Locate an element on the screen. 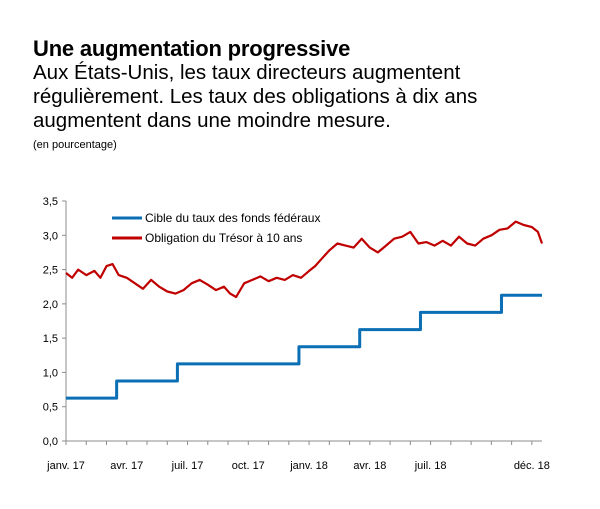 This screenshot has width=600, height=509. chart-title: Une augmentation progressive is located at coordinates (192, 48).